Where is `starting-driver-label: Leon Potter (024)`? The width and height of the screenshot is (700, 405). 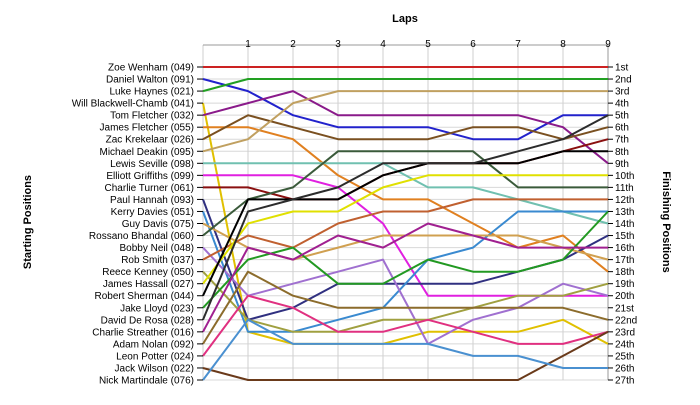
starting-driver-label: Leon Potter (024) is located at coordinates (155, 356).